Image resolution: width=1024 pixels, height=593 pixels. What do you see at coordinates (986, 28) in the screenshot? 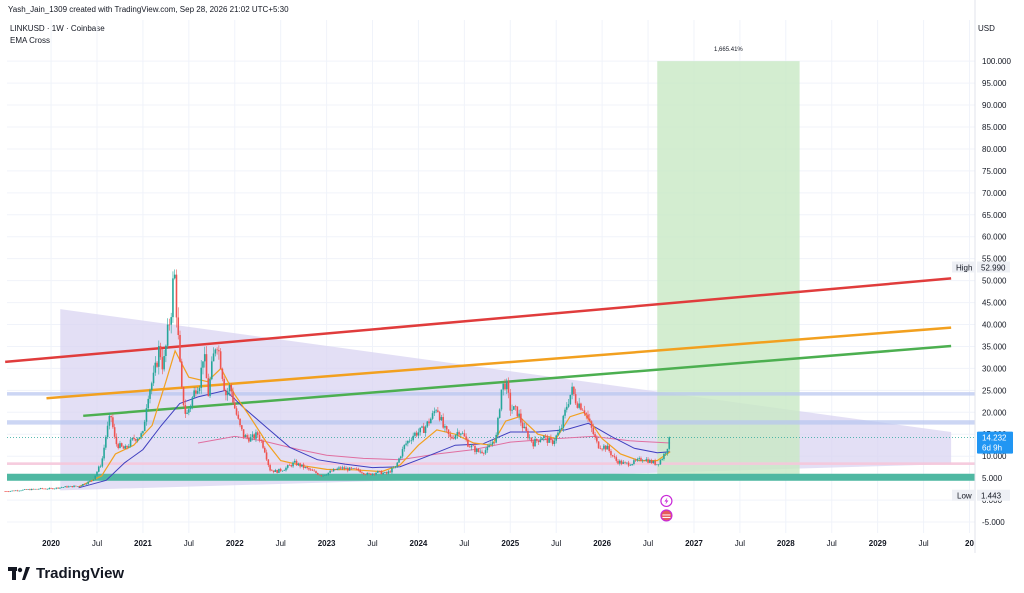
I see `currency-label: USD` at bounding box center [986, 28].